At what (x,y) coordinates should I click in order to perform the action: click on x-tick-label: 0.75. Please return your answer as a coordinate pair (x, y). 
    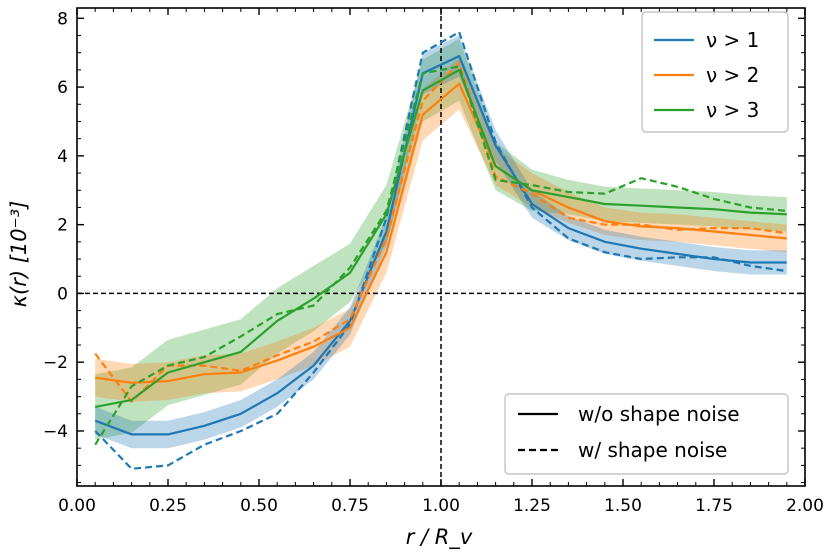
    Looking at the image, I should click on (350, 506).